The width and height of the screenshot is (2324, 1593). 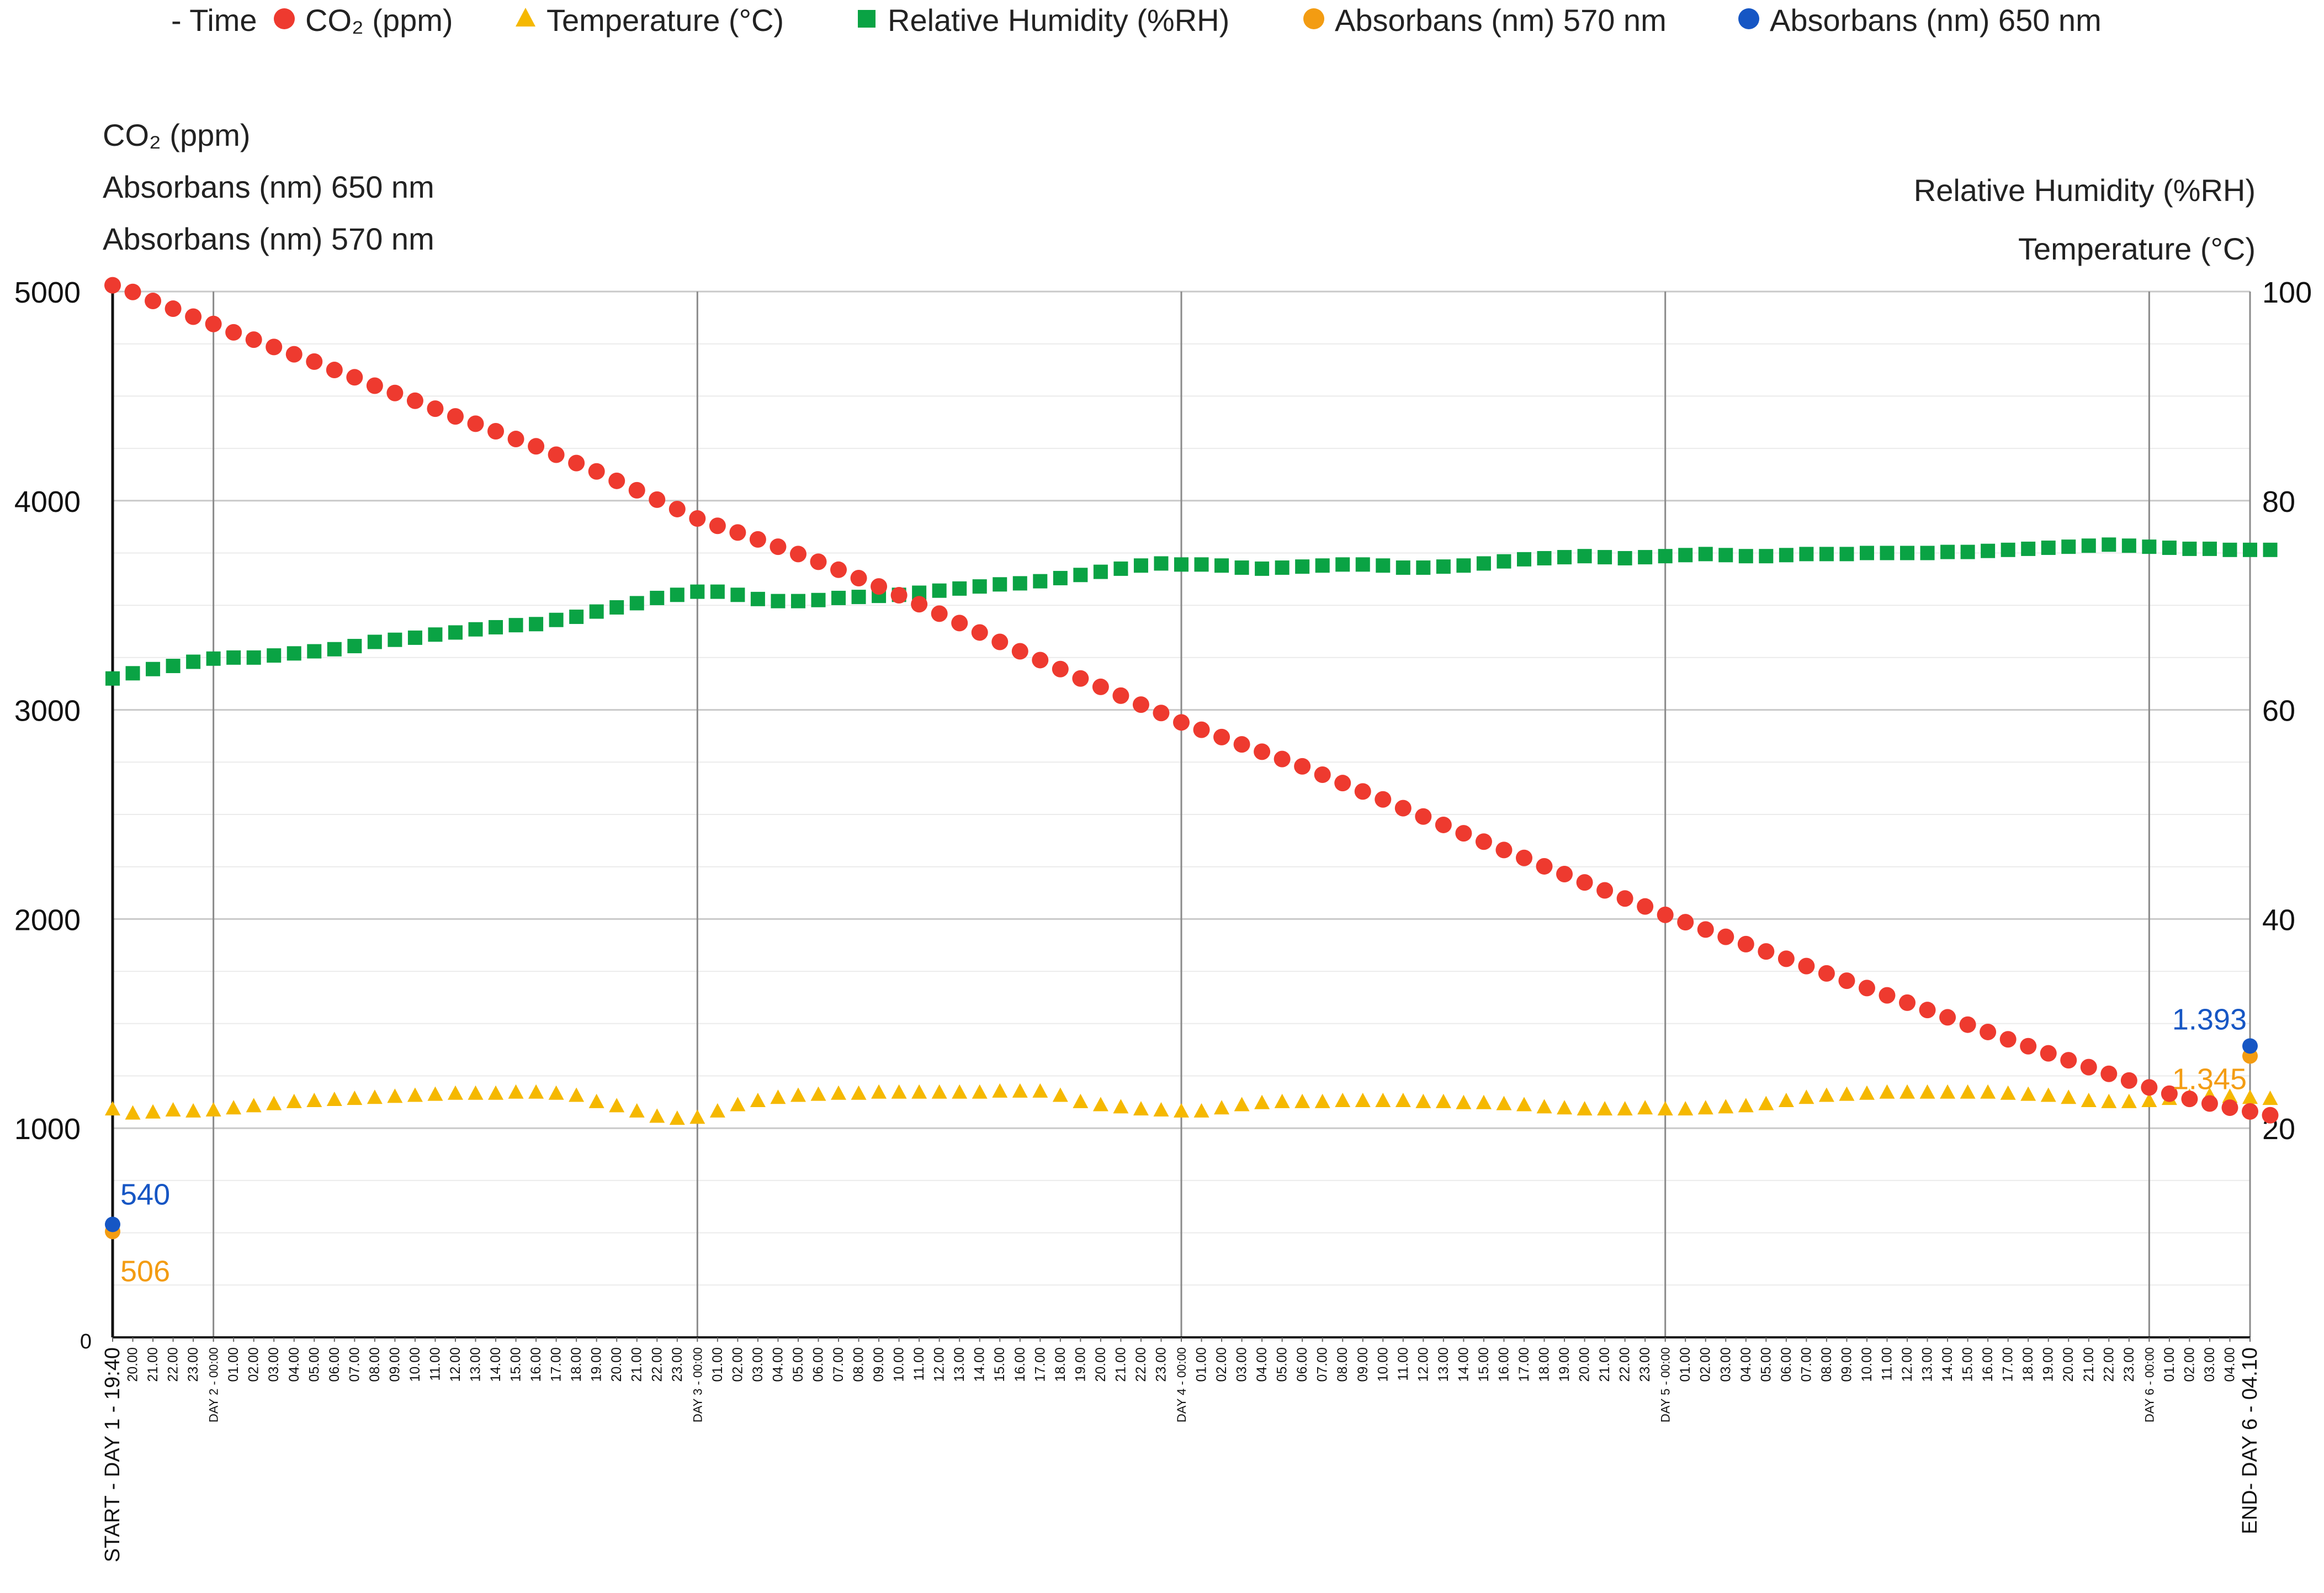 What do you see at coordinates (214, 20) in the screenshot?
I see `legend-item-time: - Time` at bounding box center [214, 20].